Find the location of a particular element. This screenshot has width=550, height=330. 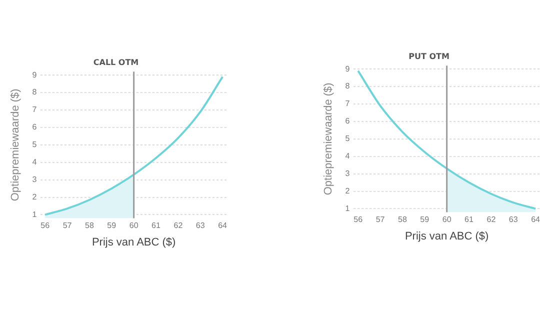

chart-title: PUT OTM is located at coordinates (429, 56).